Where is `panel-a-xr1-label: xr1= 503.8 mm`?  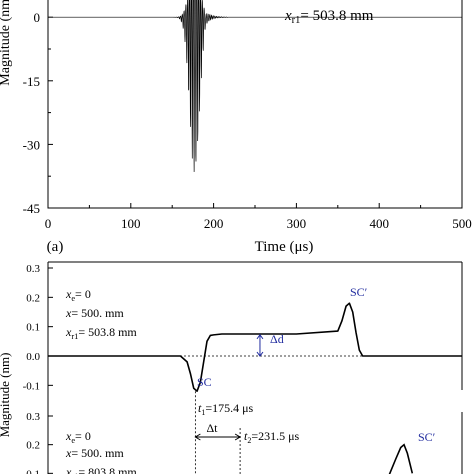 panel-a-xr1-label: xr1= 503.8 mm is located at coordinates (329, 17).